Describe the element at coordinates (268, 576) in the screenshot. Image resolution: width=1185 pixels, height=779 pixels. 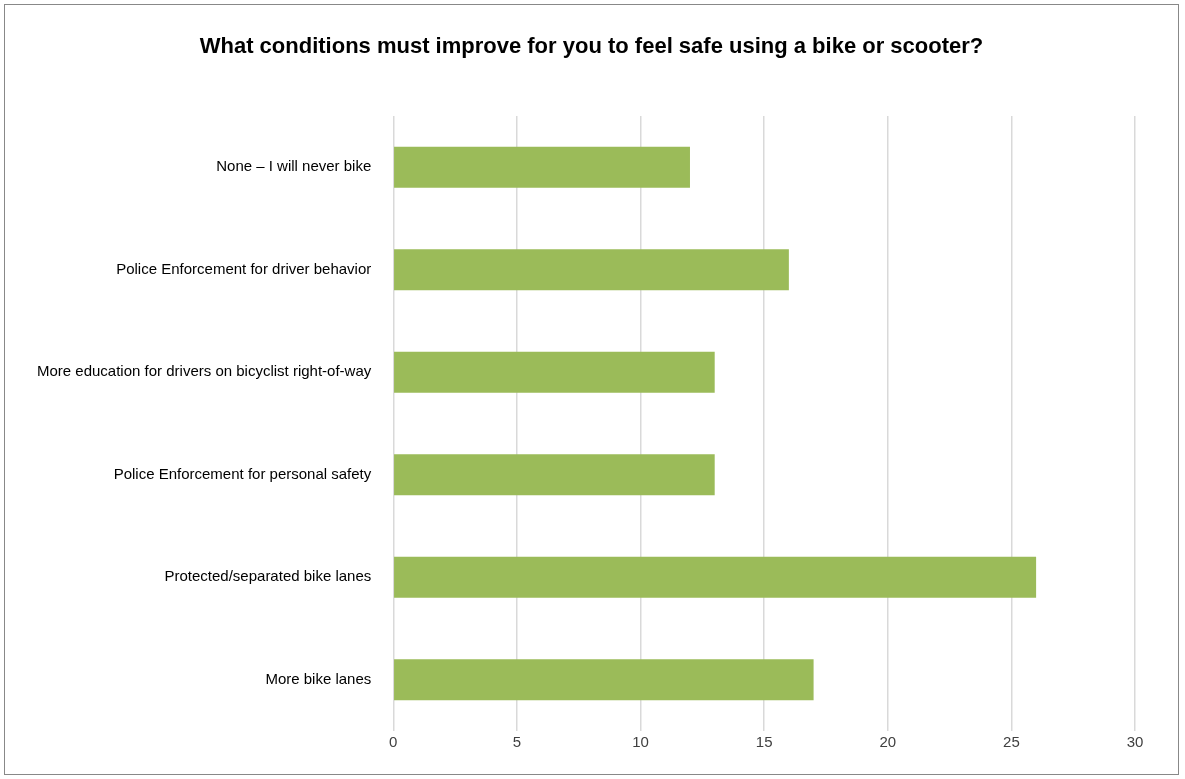
I see `y-tick-label: Protected/separated bike lanes` at that location.